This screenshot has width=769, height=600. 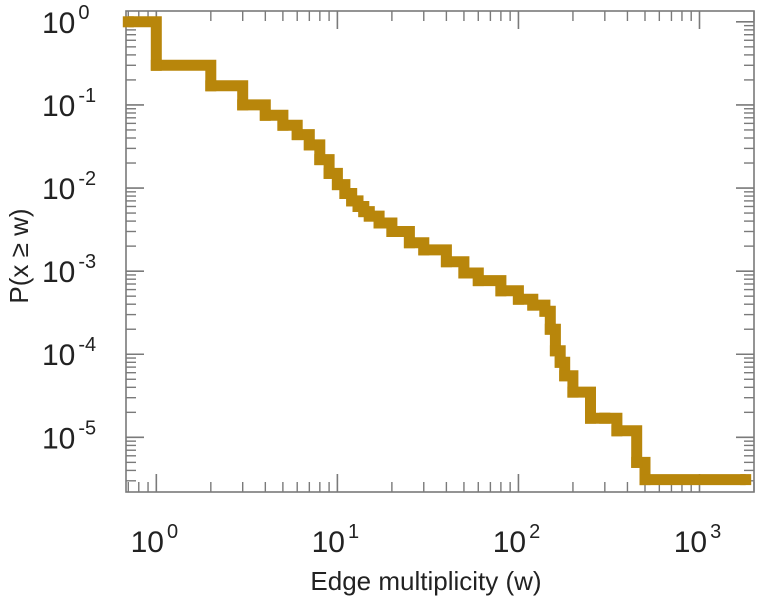 I want to click on x-tick-label: 10 2, so click(x=517, y=540).